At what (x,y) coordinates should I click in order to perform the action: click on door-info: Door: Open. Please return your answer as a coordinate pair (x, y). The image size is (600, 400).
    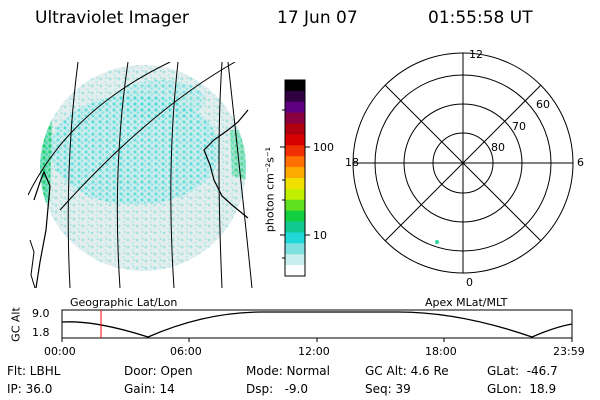
    Looking at the image, I should click on (158, 371).